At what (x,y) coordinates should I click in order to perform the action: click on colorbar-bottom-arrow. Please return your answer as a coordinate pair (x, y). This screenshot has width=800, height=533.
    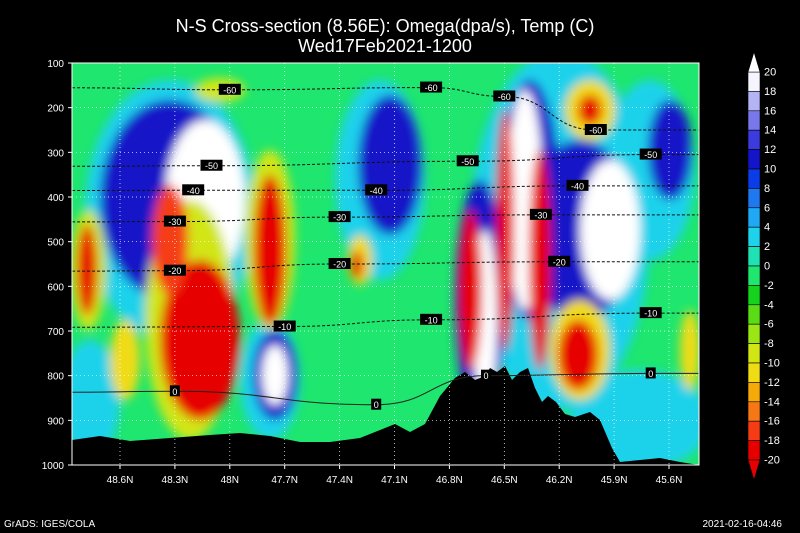
    Looking at the image, I should click on (754, 470).